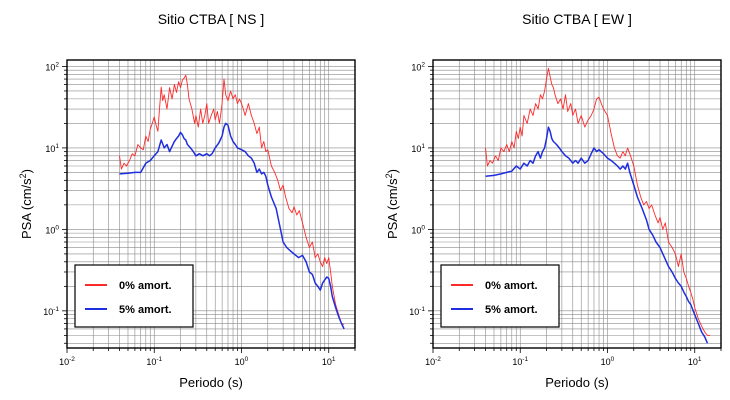 This screenshot has width=730, height=400. Describe the element at coordinates (211, 19) in the screenshot. I see `chart-title: Sitio CTBA [ NS ]` at that location.